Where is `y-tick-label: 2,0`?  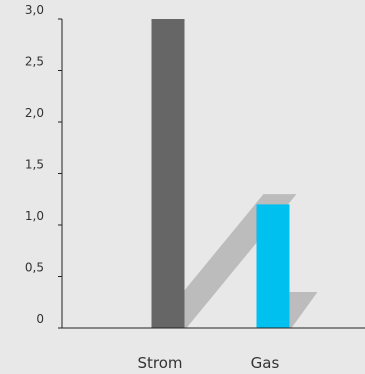
y-tick-label: 2,0 is located at coordinates (34, 113).